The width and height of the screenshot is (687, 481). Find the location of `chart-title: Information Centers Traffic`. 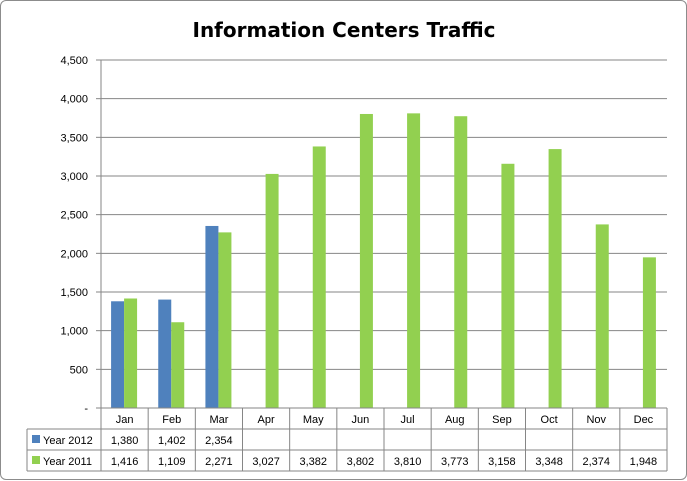

chart-title: Information Centers Traffic is located at coordinates (344, 30).